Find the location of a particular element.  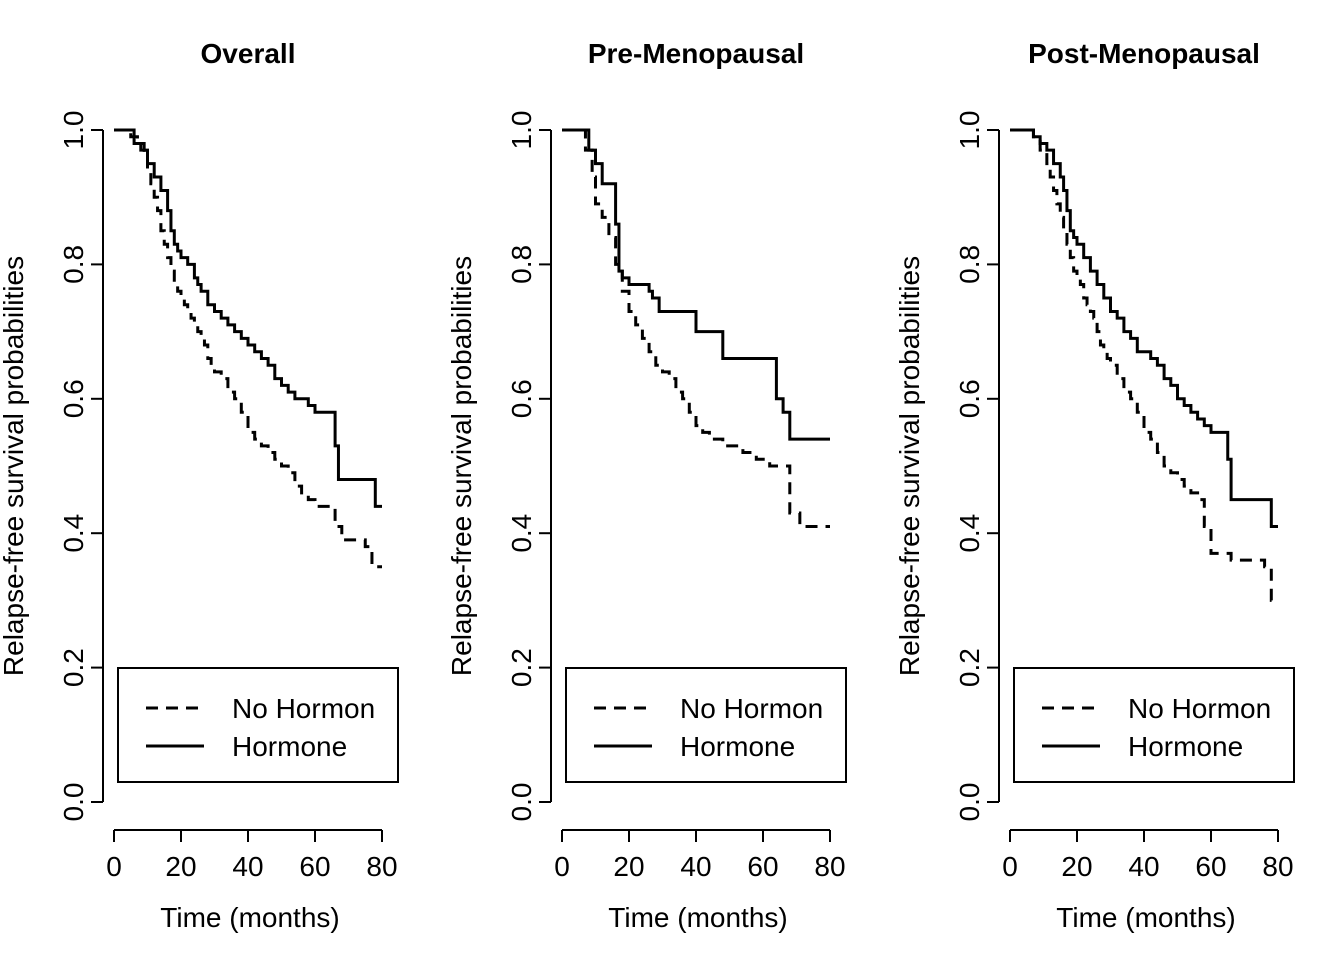

panel-title: Post-Menopausal is located at coordinates (1144, 53).